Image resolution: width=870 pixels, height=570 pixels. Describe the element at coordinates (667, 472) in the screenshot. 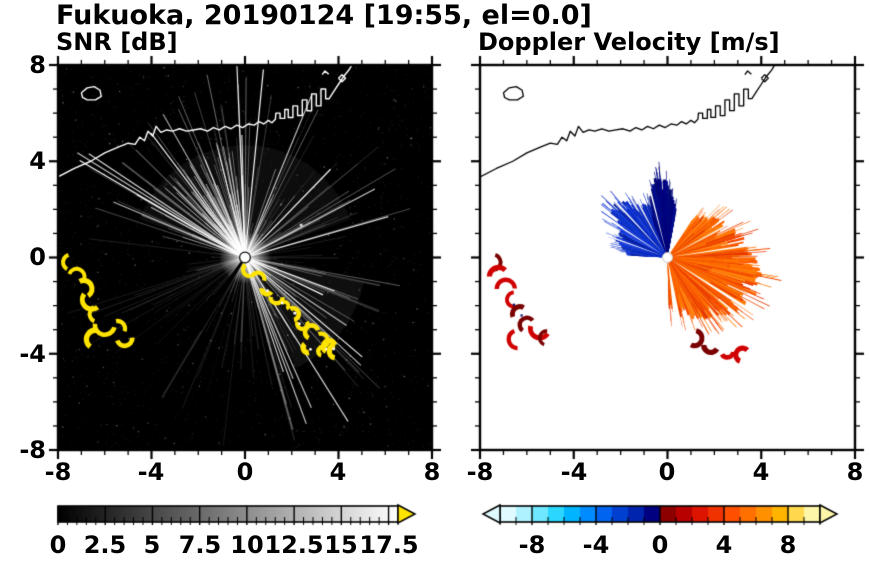

I see `doppler-x-tick-label: 0` at that location.